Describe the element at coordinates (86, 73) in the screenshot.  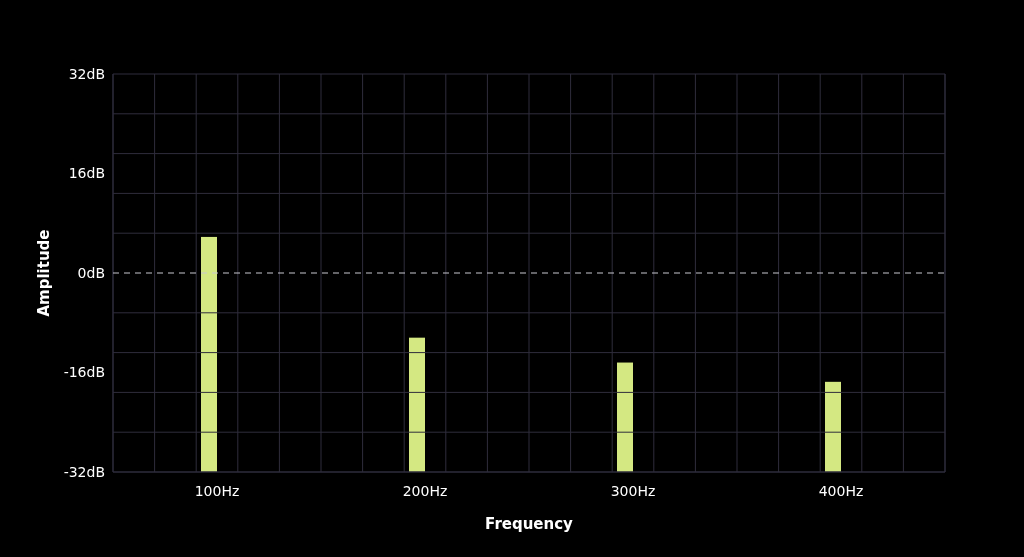
I see `y-tick-label: 32dB` at that location.